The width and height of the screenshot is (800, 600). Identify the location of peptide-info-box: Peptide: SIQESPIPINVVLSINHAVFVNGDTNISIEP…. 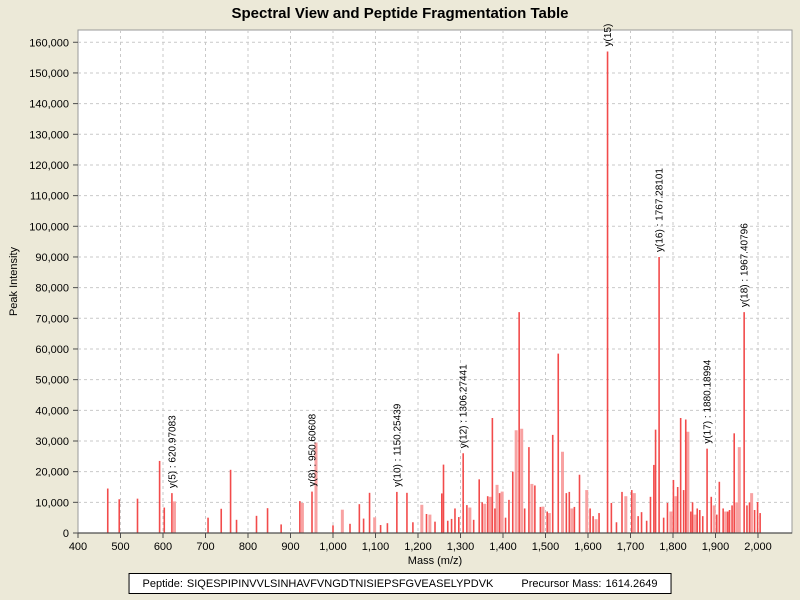
(400, 583).